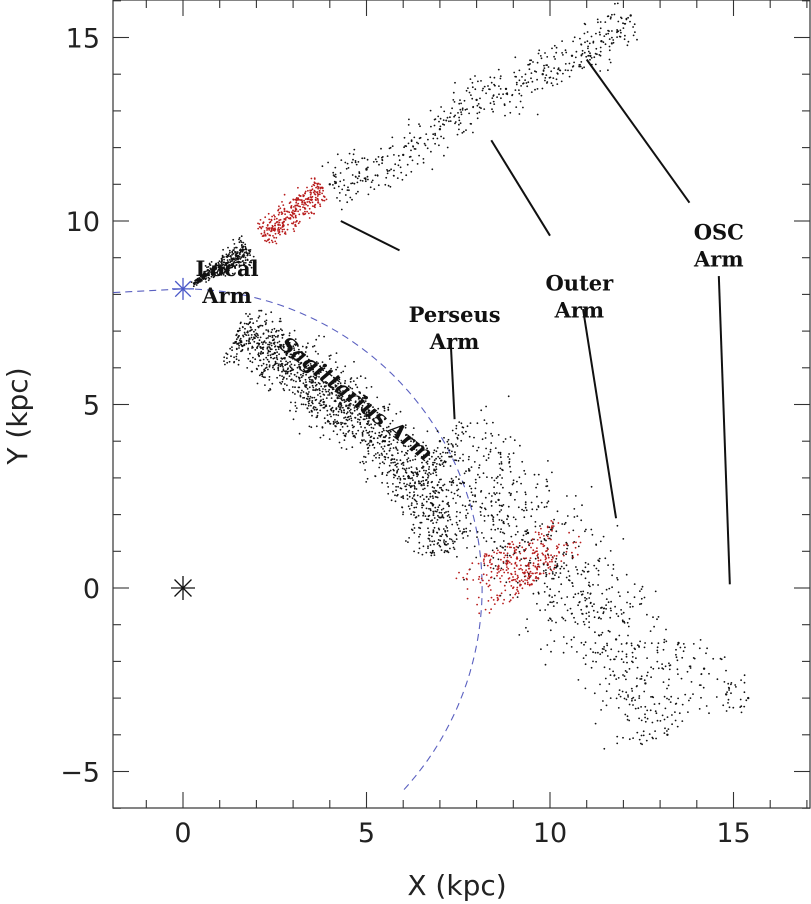  Describe the element at coordinates (580, 297) in the screenshot. I see `arm-label: Outer Arm` at that location.